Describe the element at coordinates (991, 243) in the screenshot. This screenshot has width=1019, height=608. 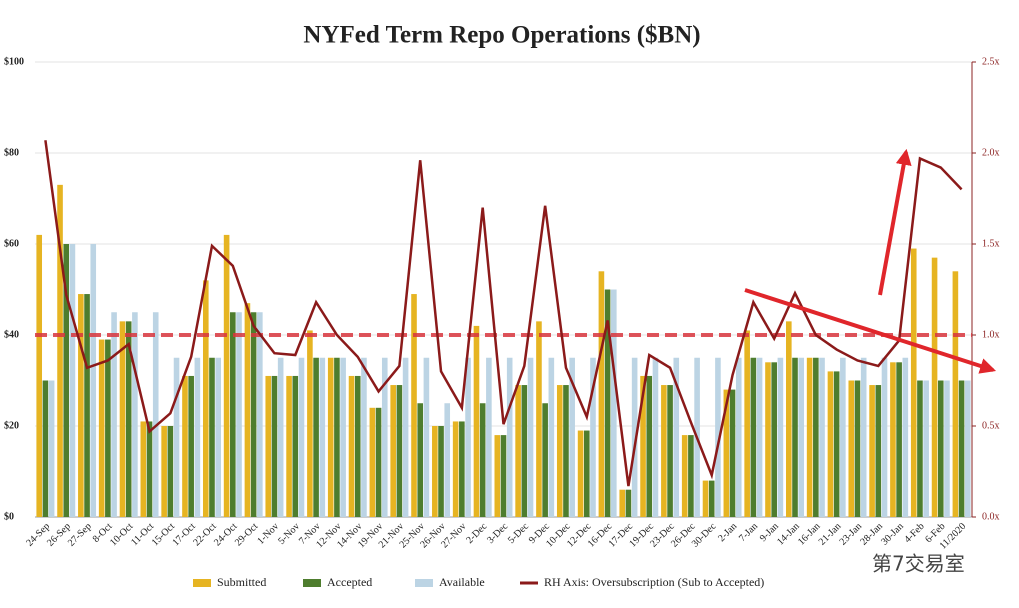
I see `y2-tick-label: 1.5x` at that location.